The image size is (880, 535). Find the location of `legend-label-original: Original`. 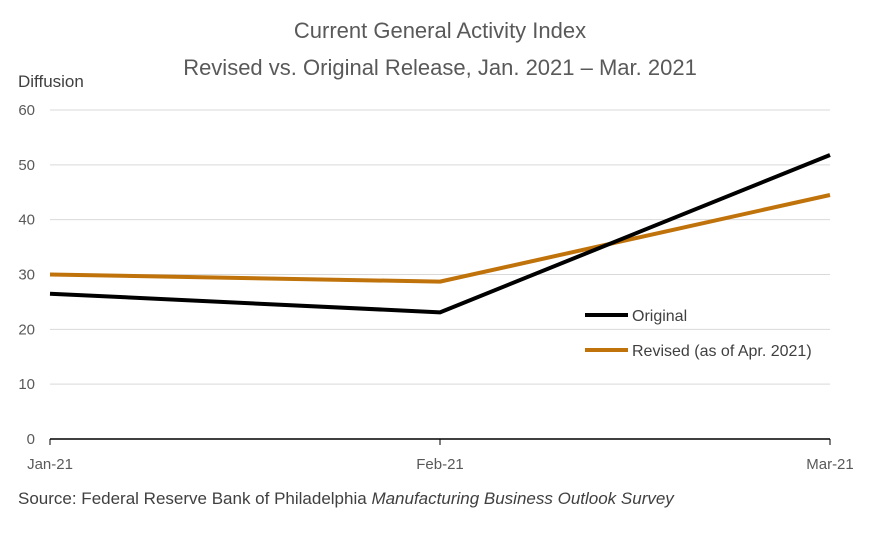

legend-label-original: Original is located at coordinates (659, 316).